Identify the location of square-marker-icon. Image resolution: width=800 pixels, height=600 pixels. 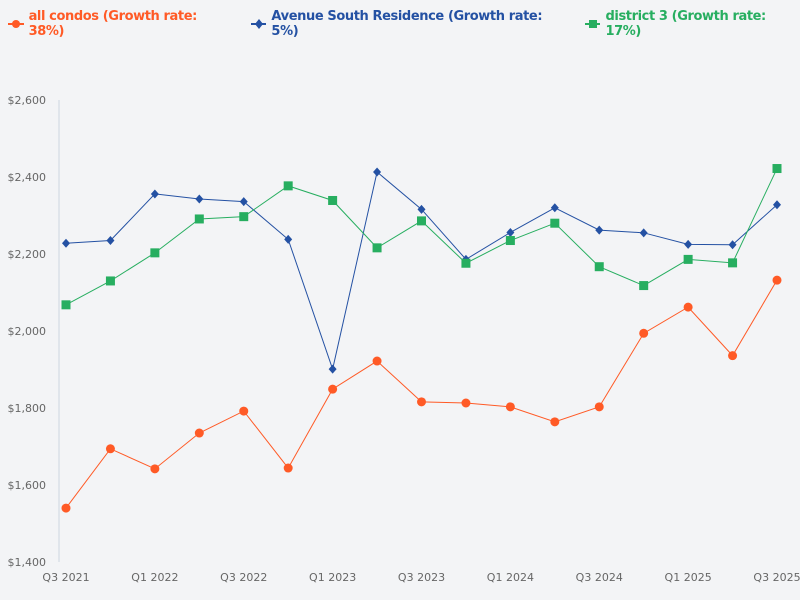
(592, 24).